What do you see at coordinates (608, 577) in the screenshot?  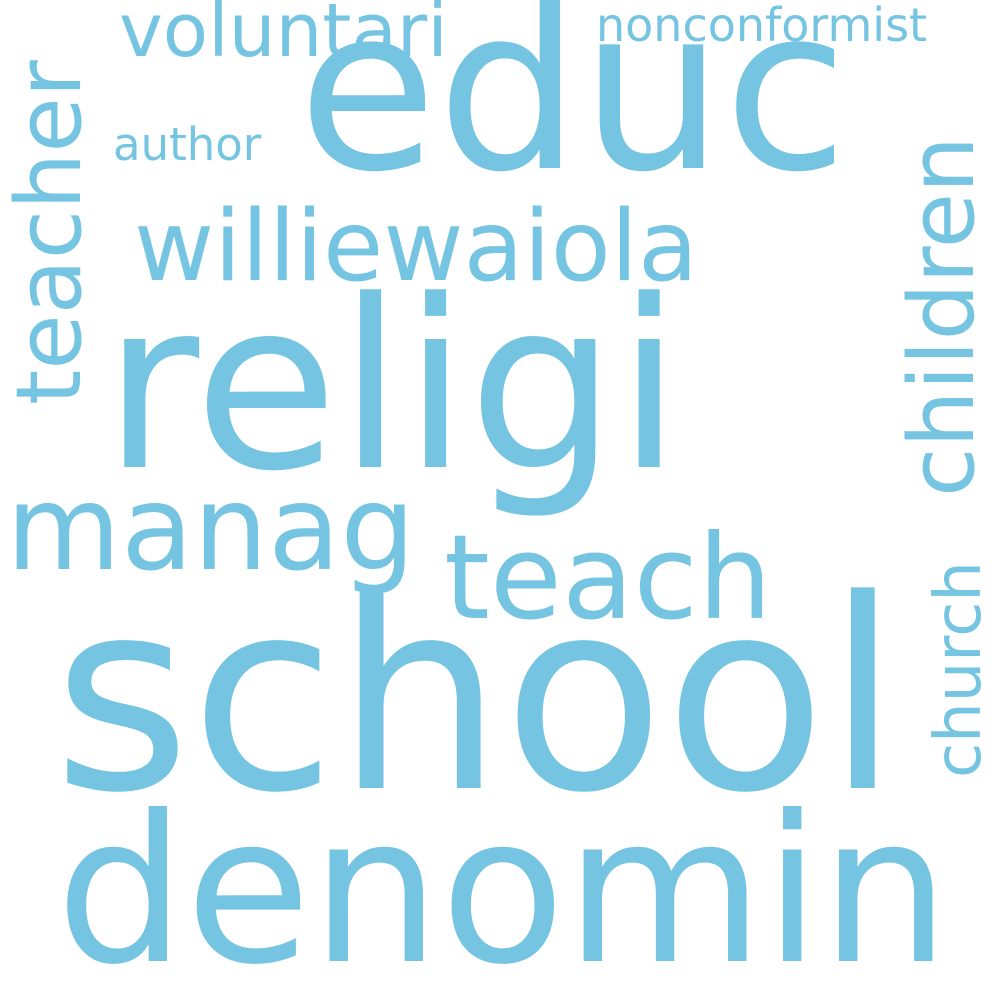 I see `word-teach: teach` at bounding box center [608, 577].